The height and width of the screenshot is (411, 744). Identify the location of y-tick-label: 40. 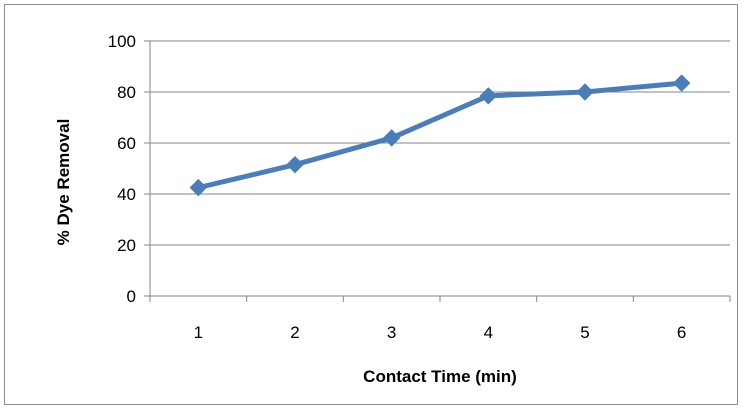
(126, 194).